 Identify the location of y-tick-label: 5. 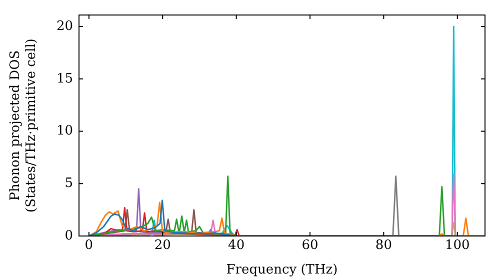
(68, 184).